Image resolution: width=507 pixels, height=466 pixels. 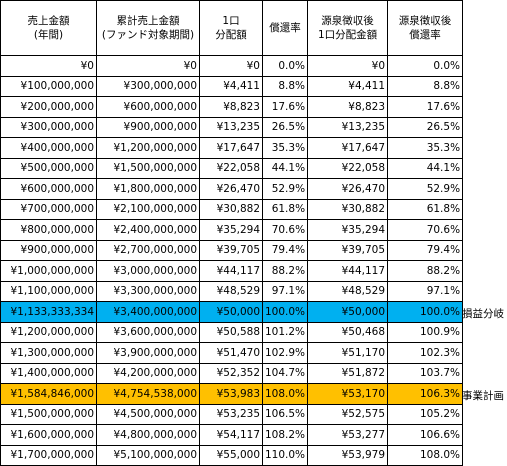 I want to click on after-tax-distribution-cell: ¥26,470, so click(x=348, y=189).